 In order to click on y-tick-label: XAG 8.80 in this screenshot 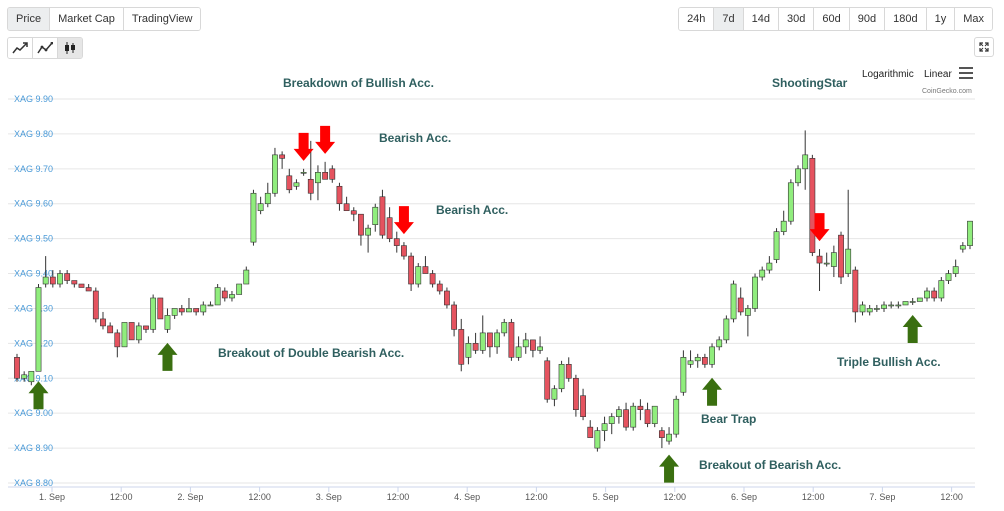, I will do `click(33, 483)`.